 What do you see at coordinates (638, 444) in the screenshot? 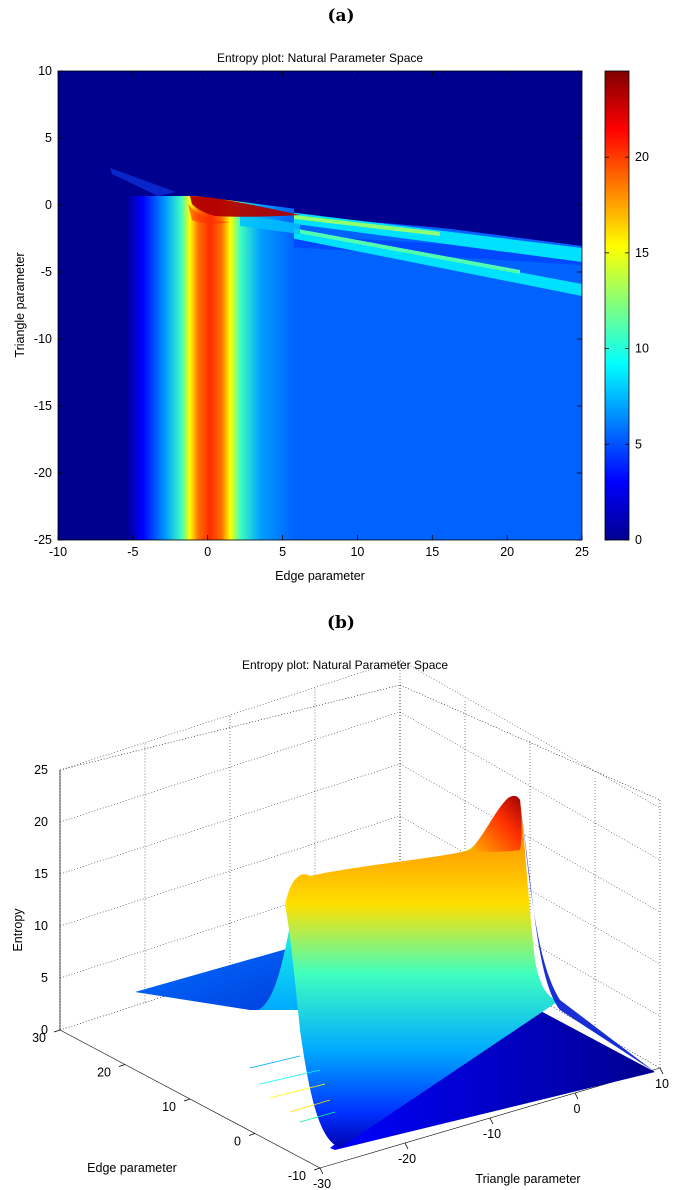
I see `colorbar-tick-label: 5` at bounding box center [638, 444].